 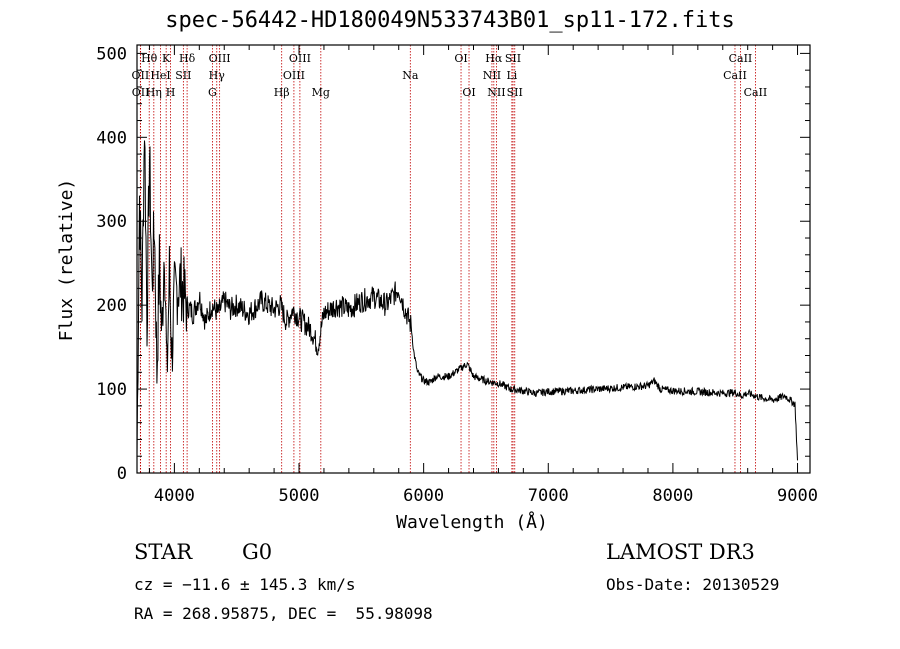 I want to click on x-axis-label: Wavelength (Å), so click(x=472, y=522).